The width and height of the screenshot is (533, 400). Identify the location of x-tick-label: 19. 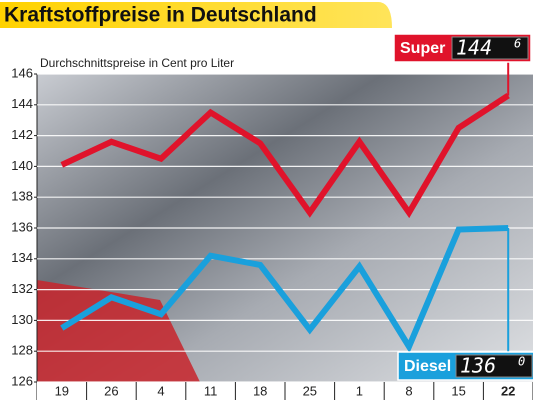
(62, 390).